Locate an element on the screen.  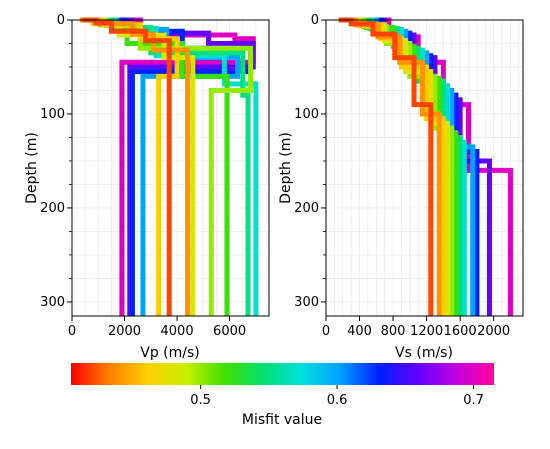
vs-ylabel: Depth (m) is located at coordinates (286, 168).